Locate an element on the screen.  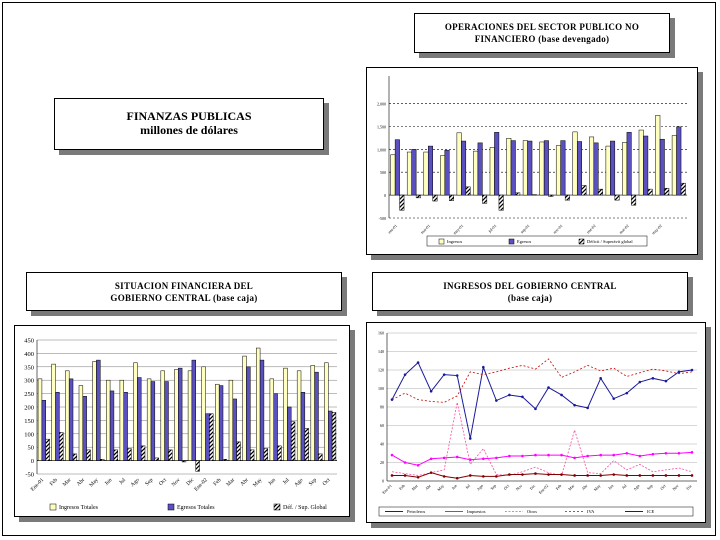
y-tick-label: 300 is located at coordinates (29, 381).